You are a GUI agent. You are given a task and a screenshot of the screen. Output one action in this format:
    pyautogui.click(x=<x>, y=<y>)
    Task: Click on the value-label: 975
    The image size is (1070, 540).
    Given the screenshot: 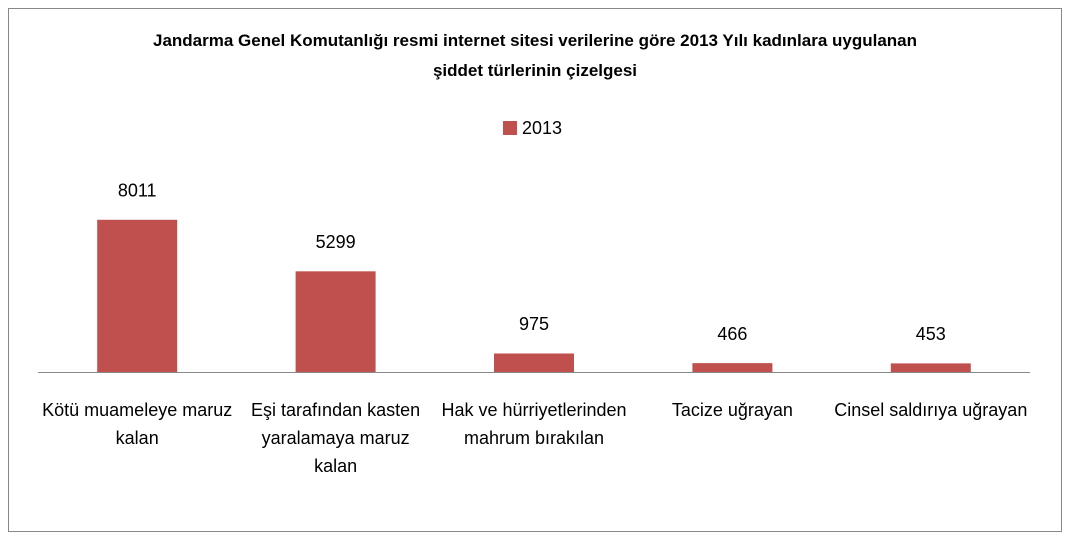 What is the action you would take?
    pyautogui.click(x=534, y=324)
    